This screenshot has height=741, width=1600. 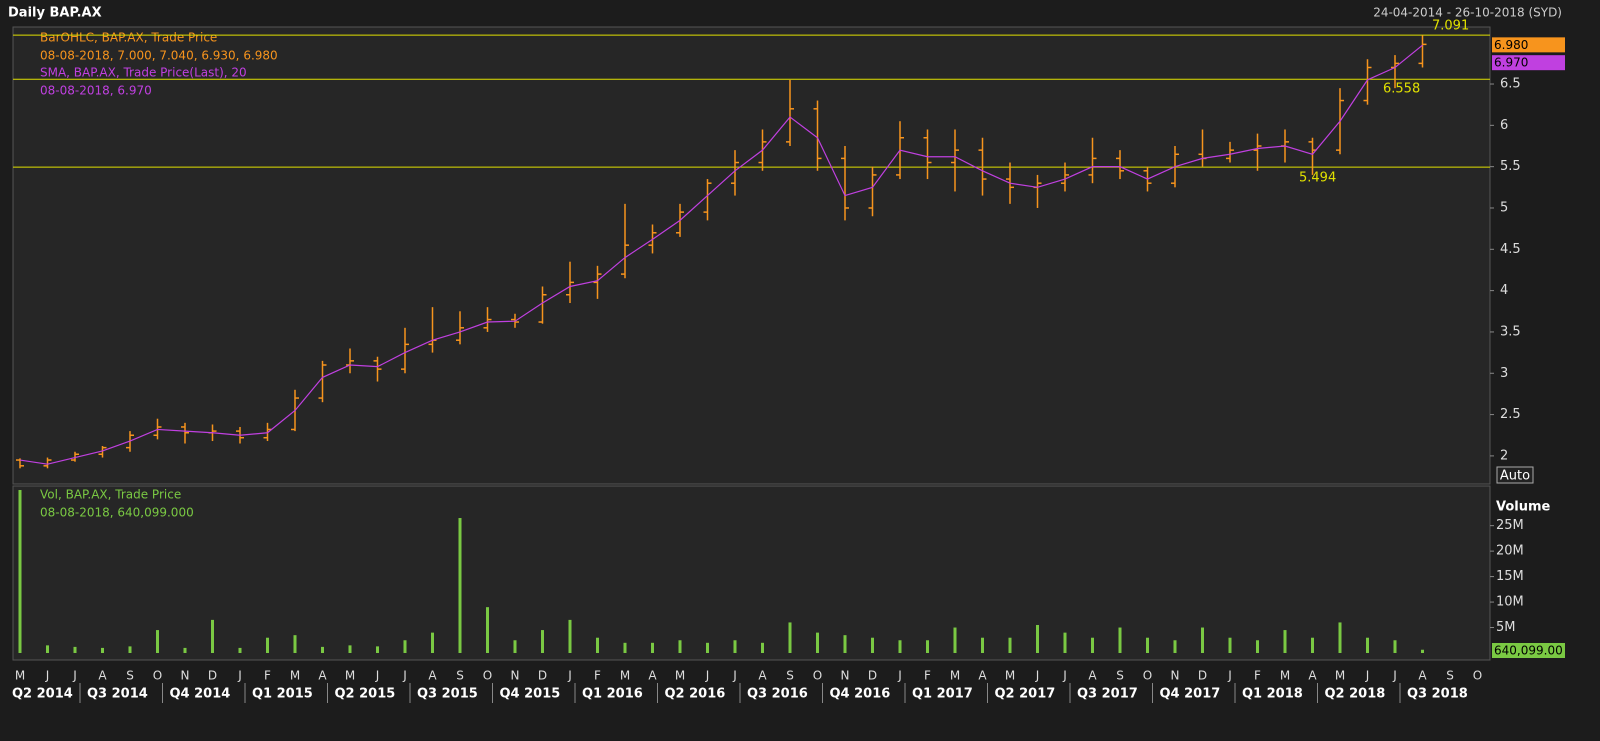 What do you see at coordinates (1025, 694) in the screenshot?
I see `quarter-label: Q2 2017` at bounding box center [1025, 694].